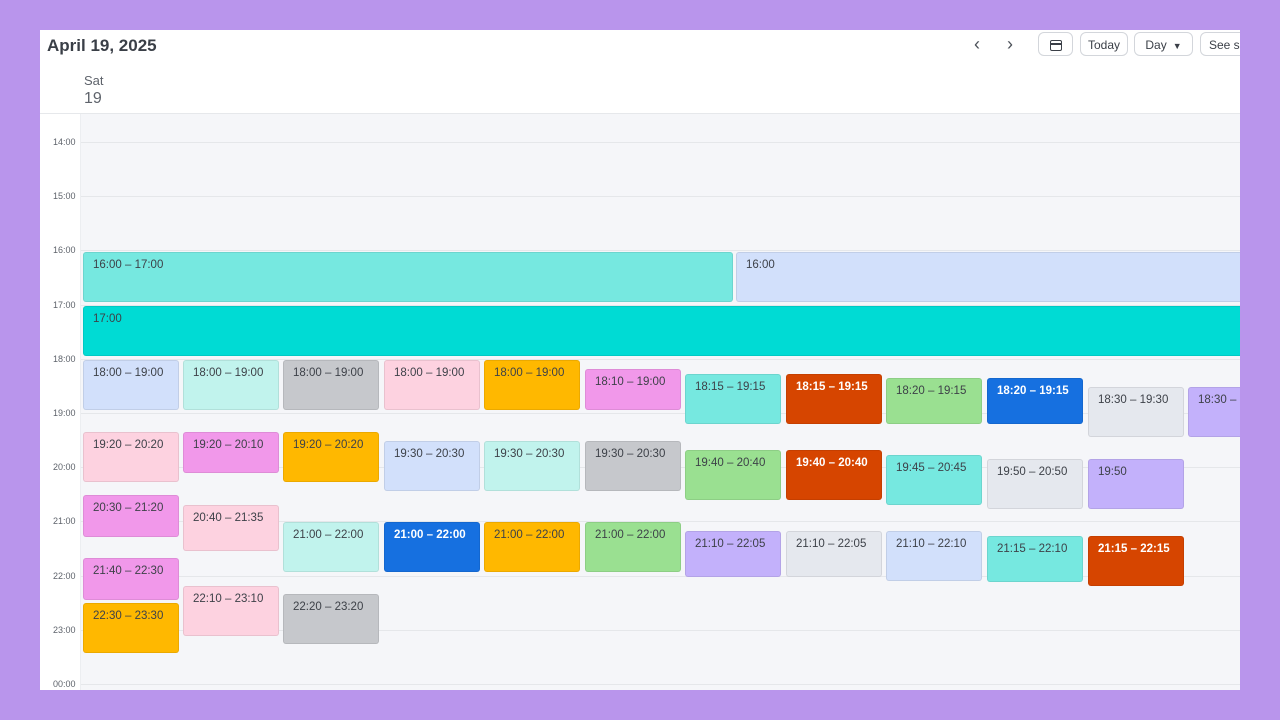 This screenshot has height=720, width=1280. I want to click on hour-label: 19:00, so click(64, 413).